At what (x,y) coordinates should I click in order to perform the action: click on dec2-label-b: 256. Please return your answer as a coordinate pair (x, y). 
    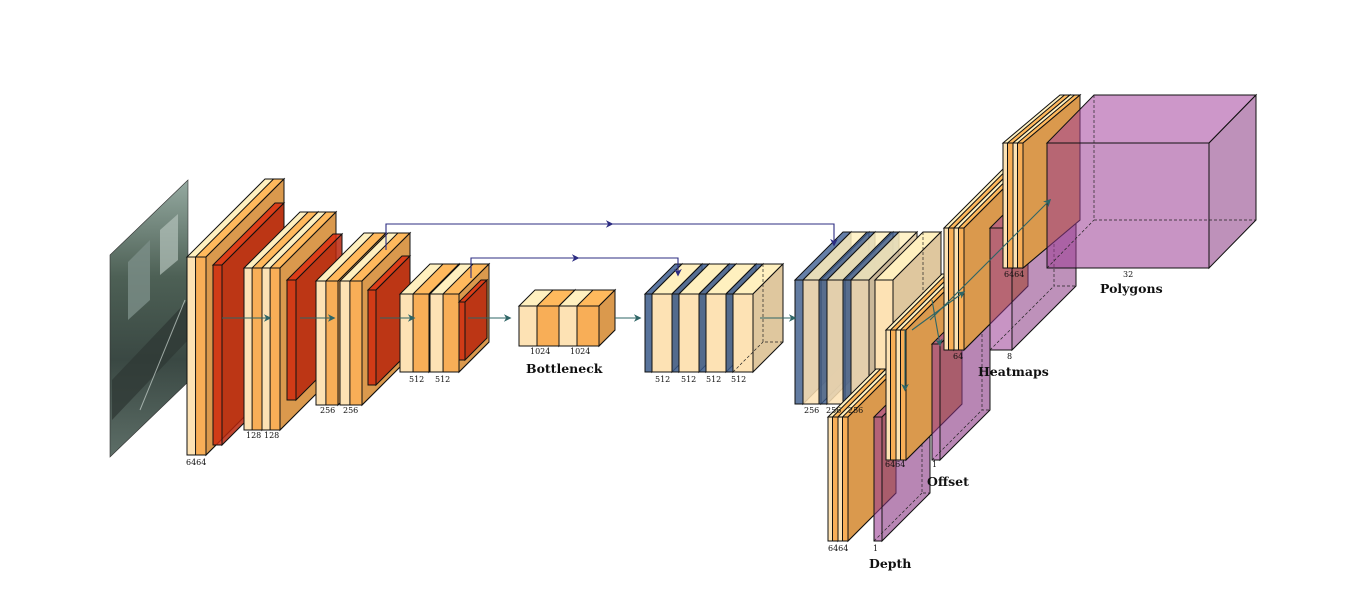
    Looking at the image, I should click on (833, 410).